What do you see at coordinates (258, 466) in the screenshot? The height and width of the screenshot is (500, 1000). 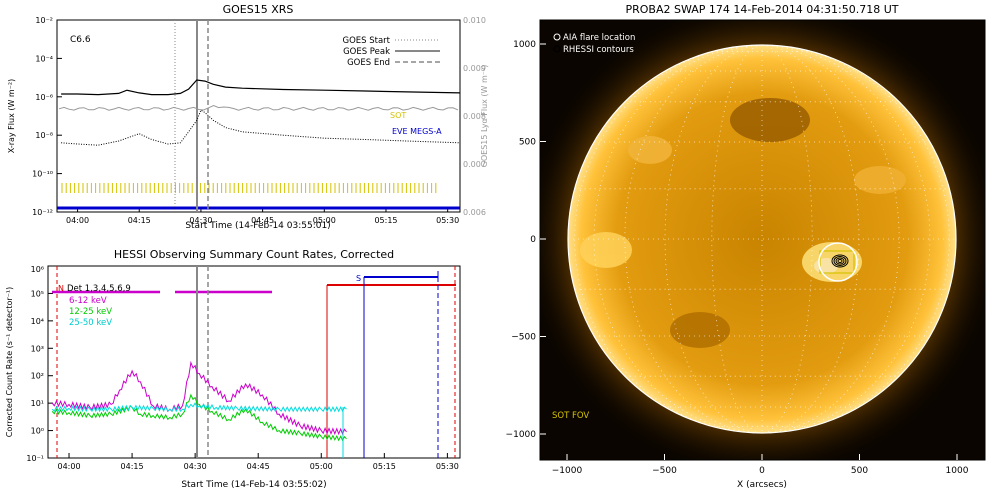 I see `hessi-x-tick-label: 04:45` at bounding box center [258, 466].